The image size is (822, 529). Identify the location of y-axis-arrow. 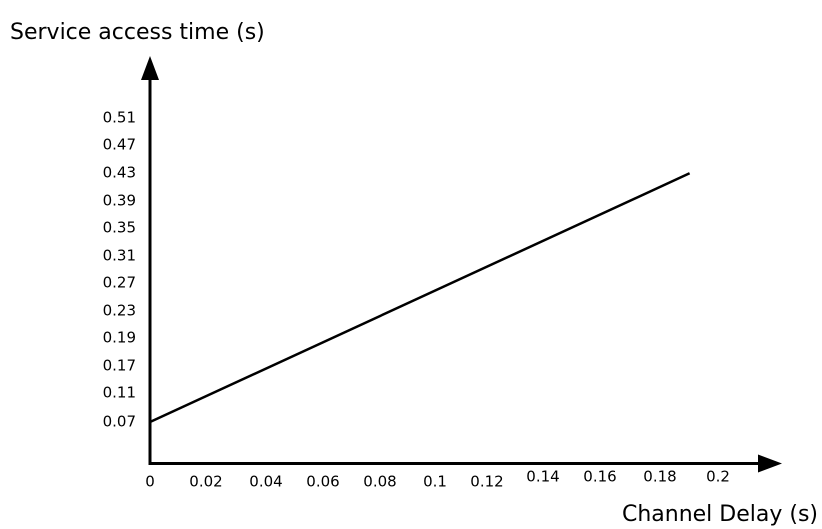
(150, 68).